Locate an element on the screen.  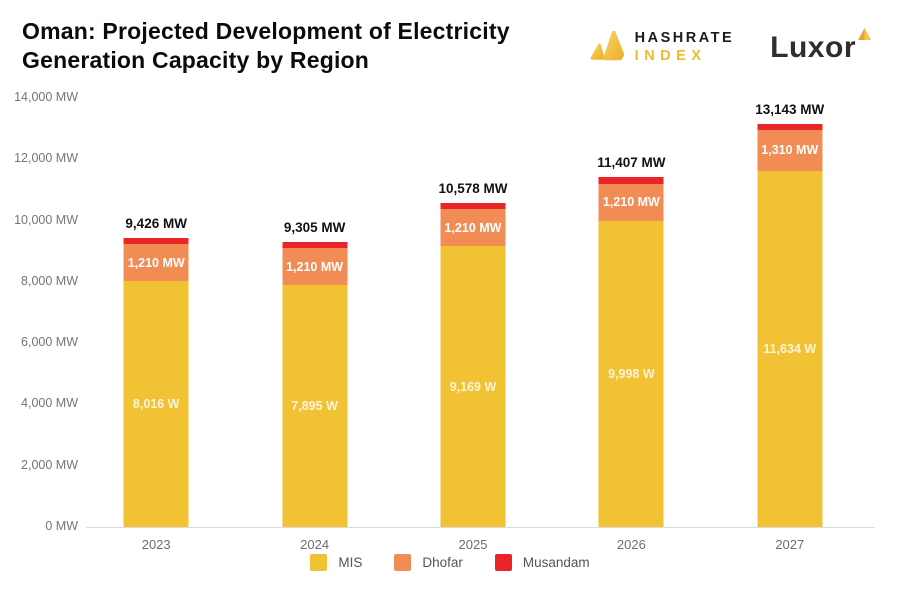
bar-segment-dhofar-2024: 1,210 MW is located at coordinates (315, 267).